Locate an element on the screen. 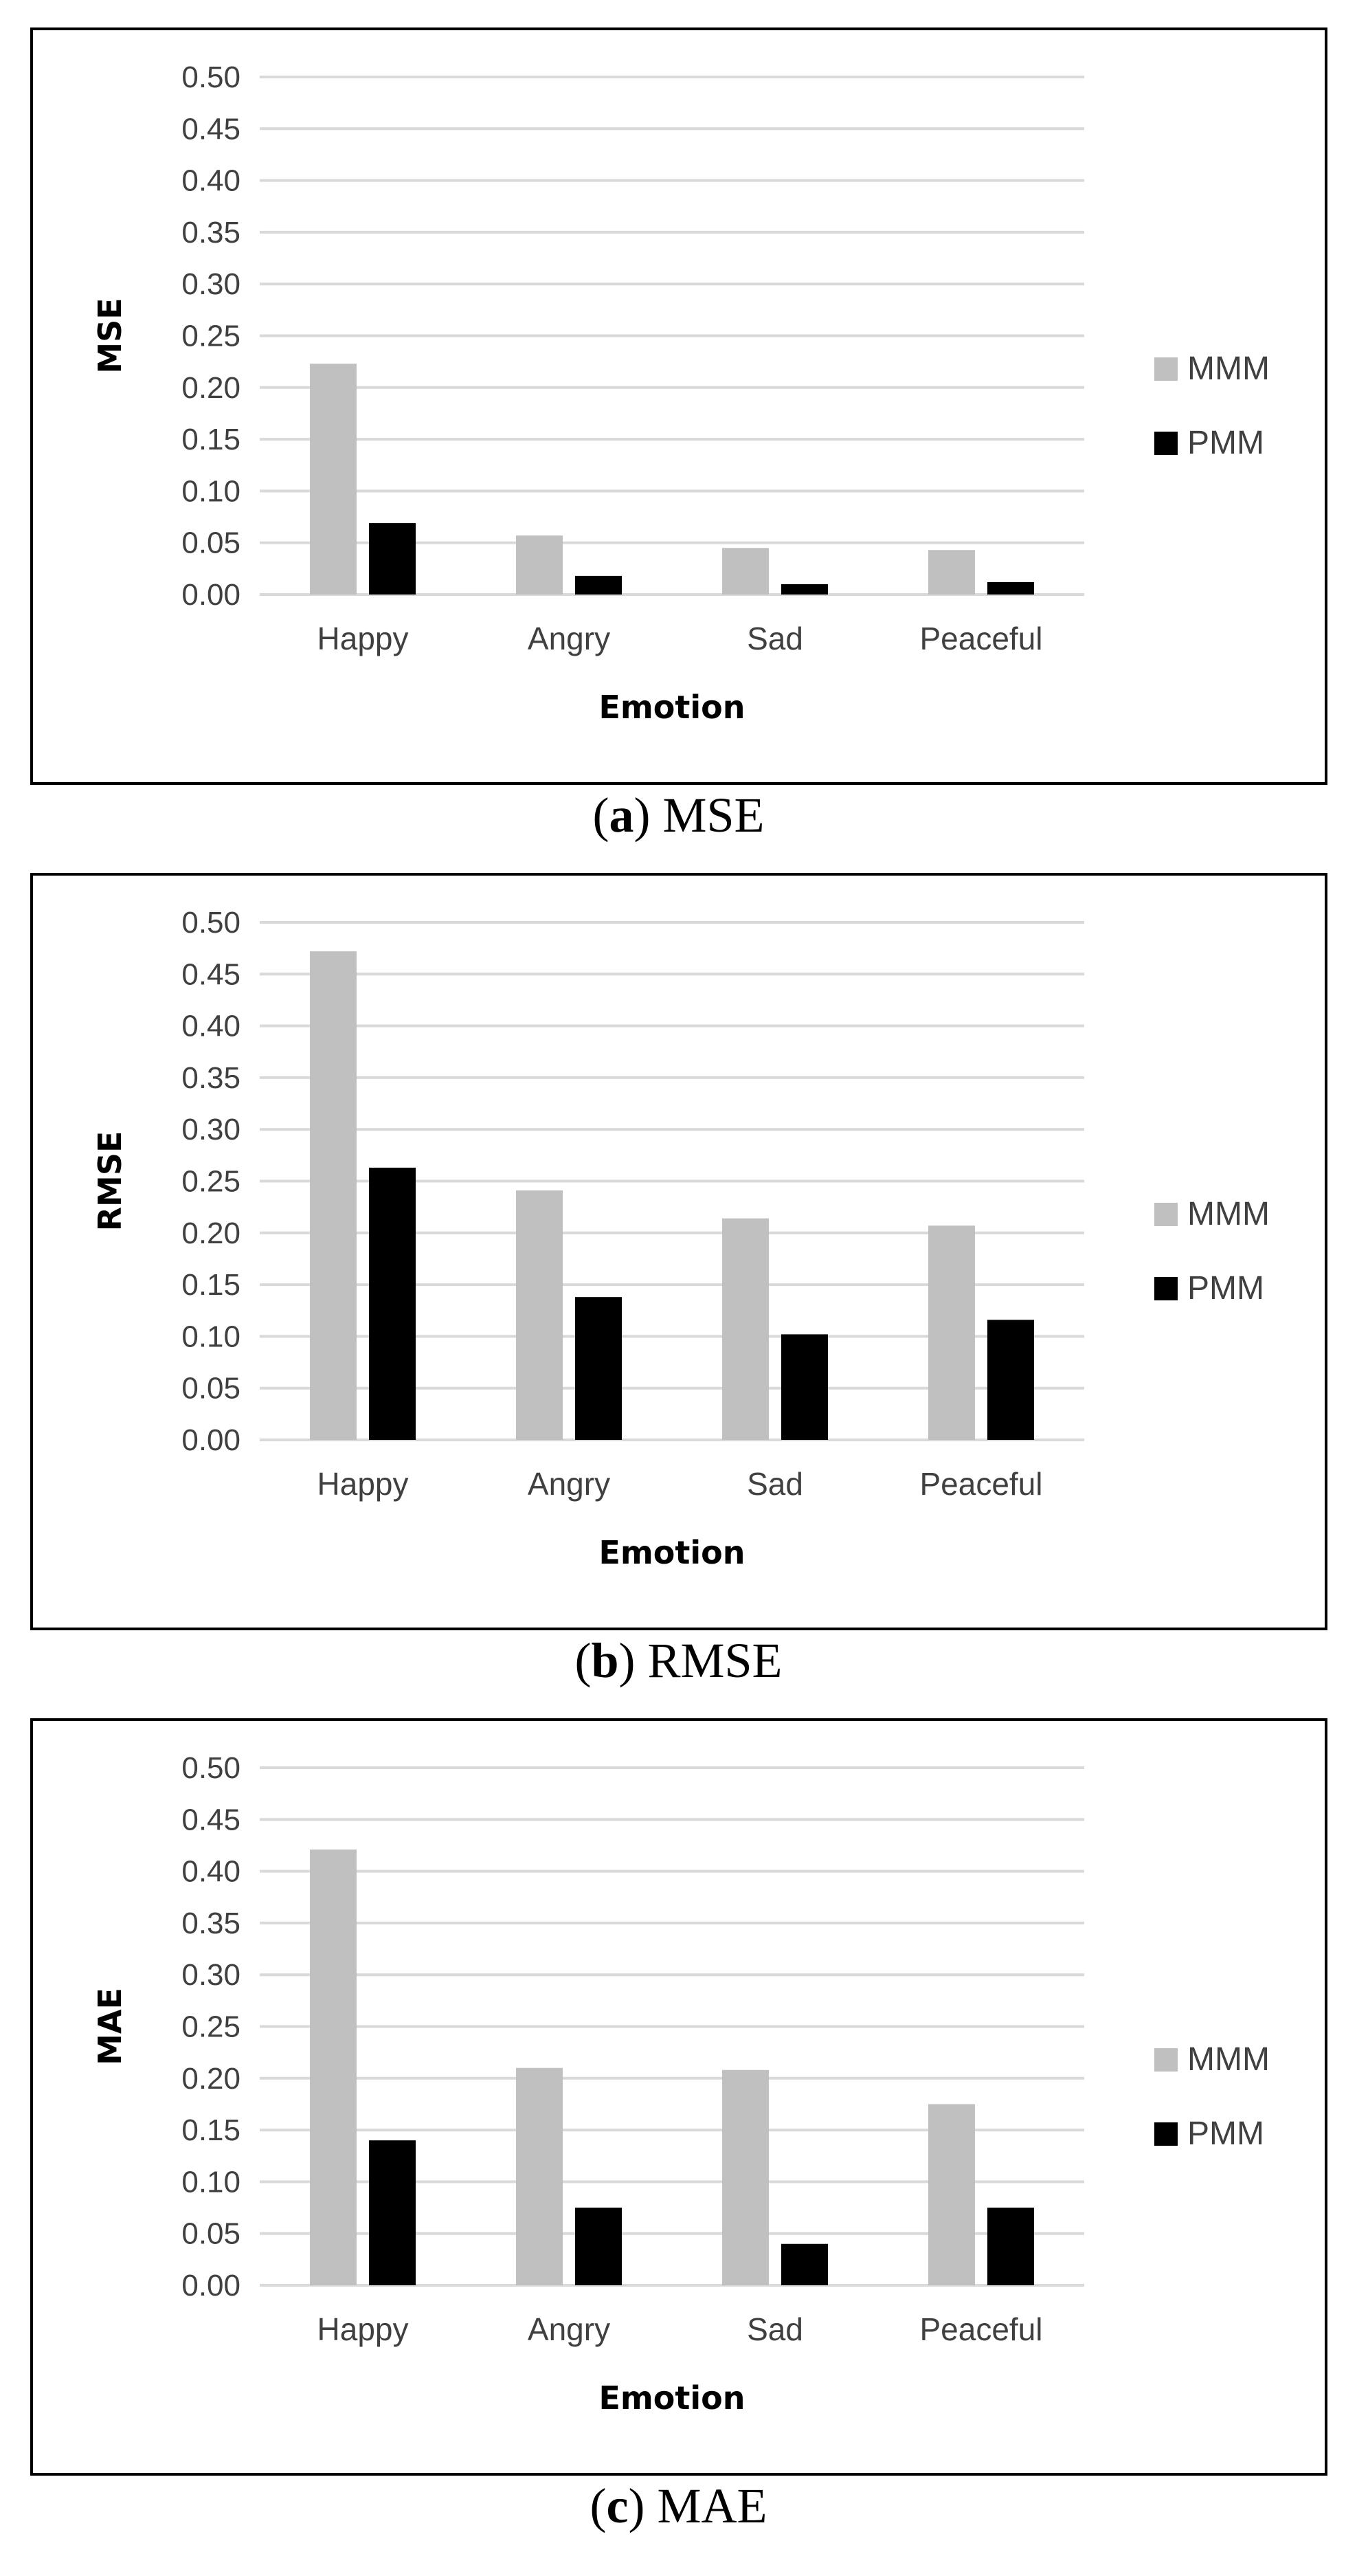  y-axis-title: MSE is located at coordinates (109, 335).